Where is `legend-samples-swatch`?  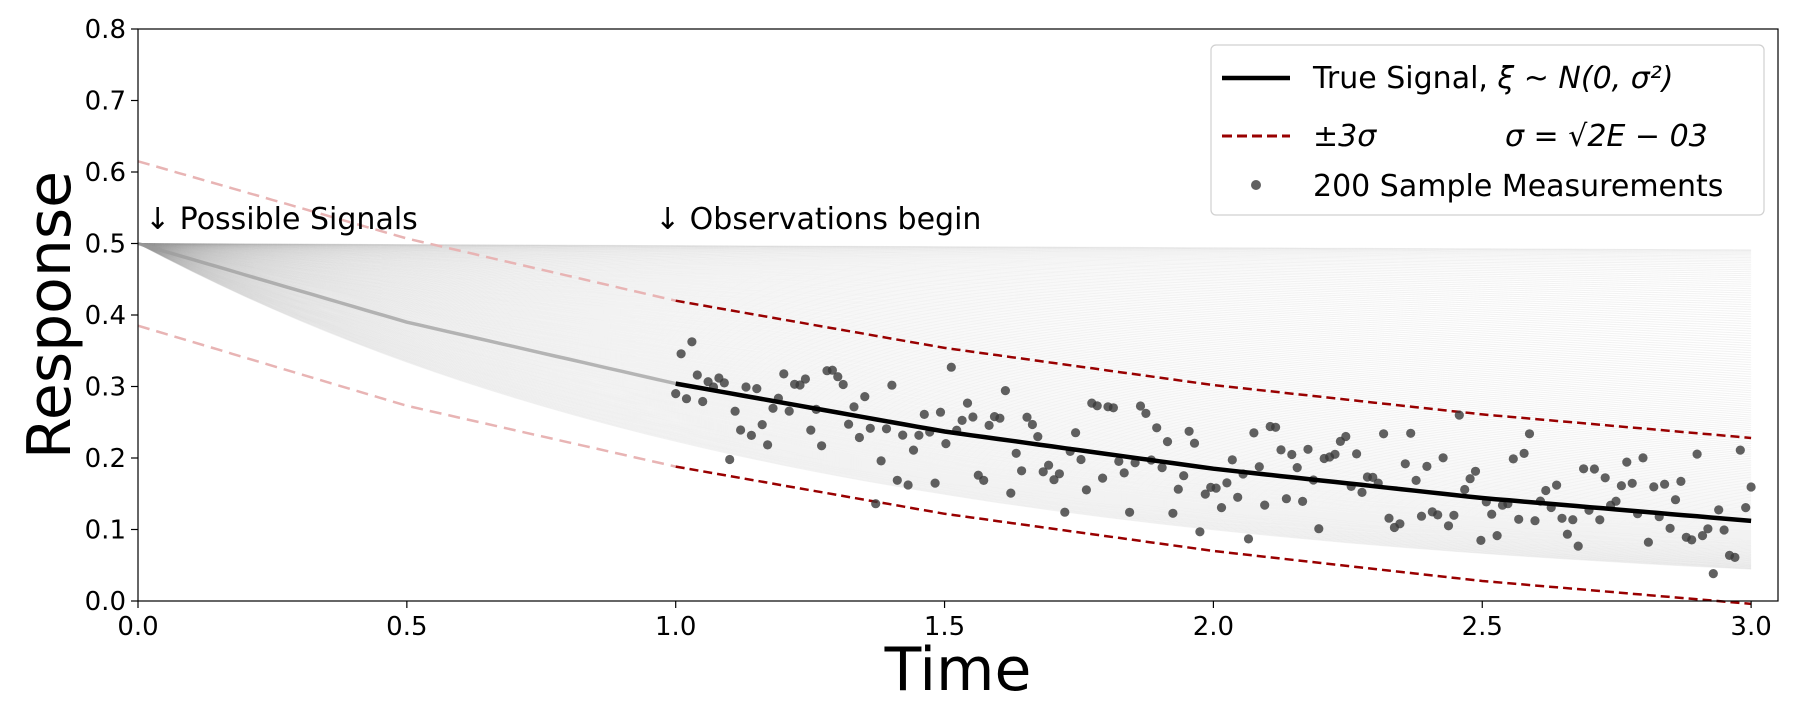
legend-samples-swatch is located at coordinates (1256, 185).